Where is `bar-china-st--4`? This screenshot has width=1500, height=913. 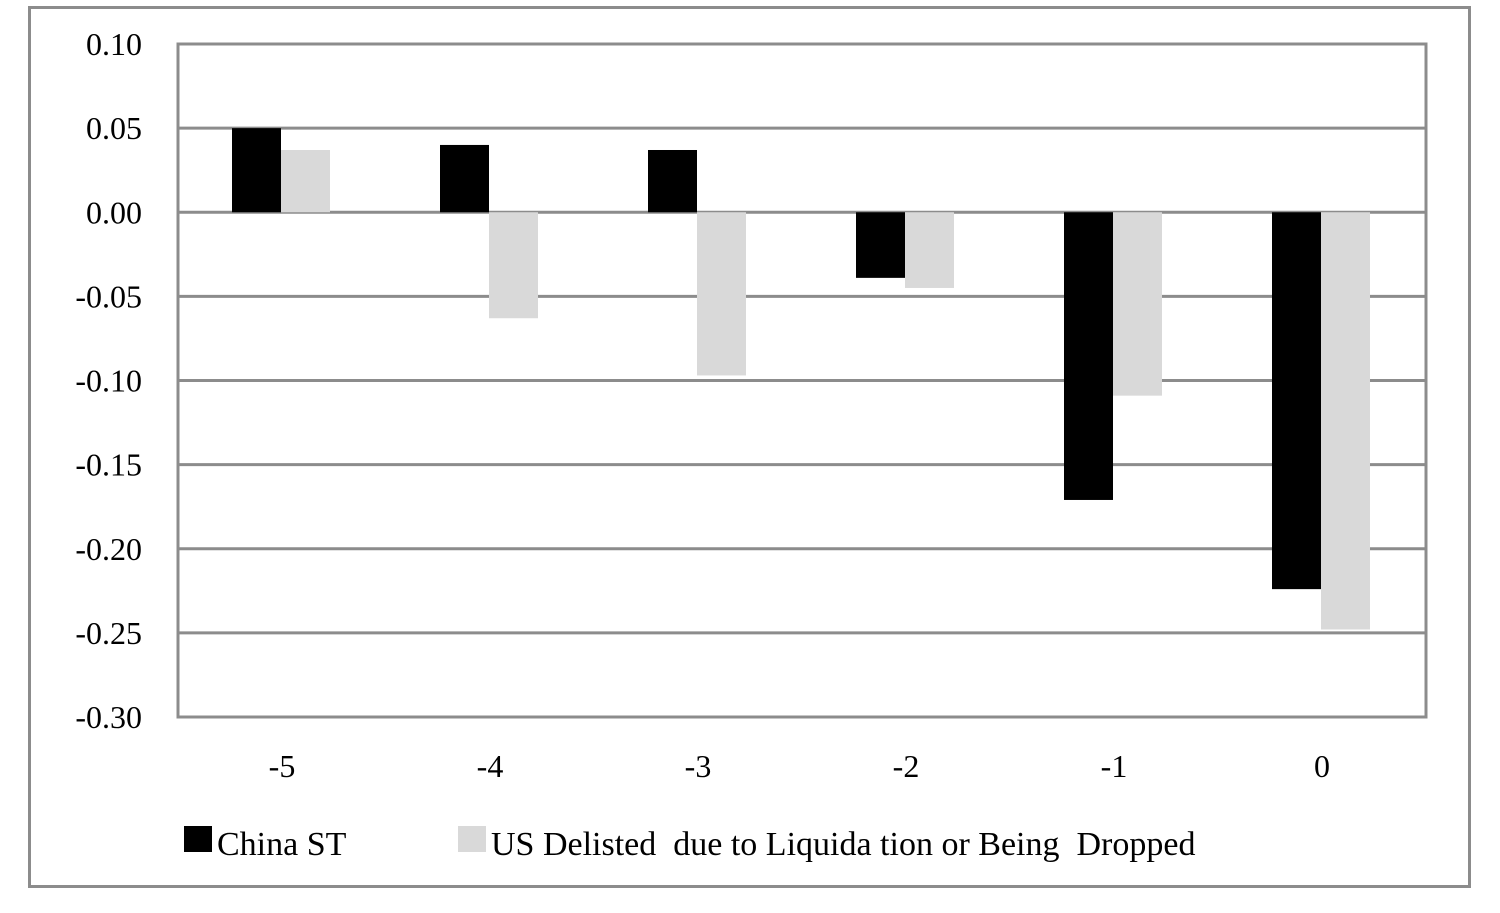 bar-china-st--4 is located at coordinates (464, 178).